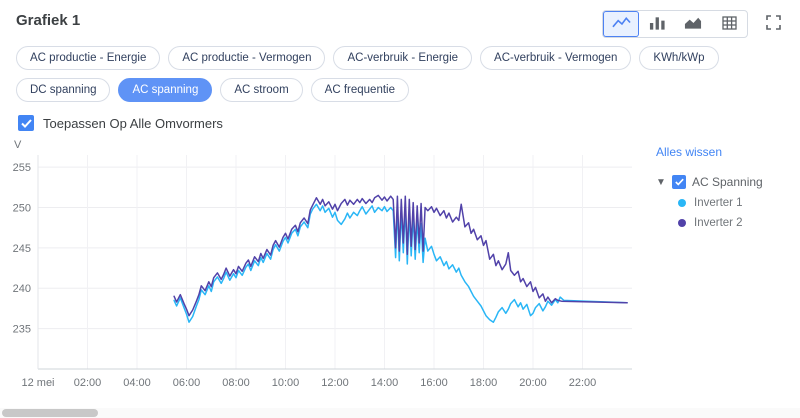 This screenshot has width=800, height=418. Describe the element at coordinates (583, 383) in the screenshot. I see `svg-text: 22:00` at that location.